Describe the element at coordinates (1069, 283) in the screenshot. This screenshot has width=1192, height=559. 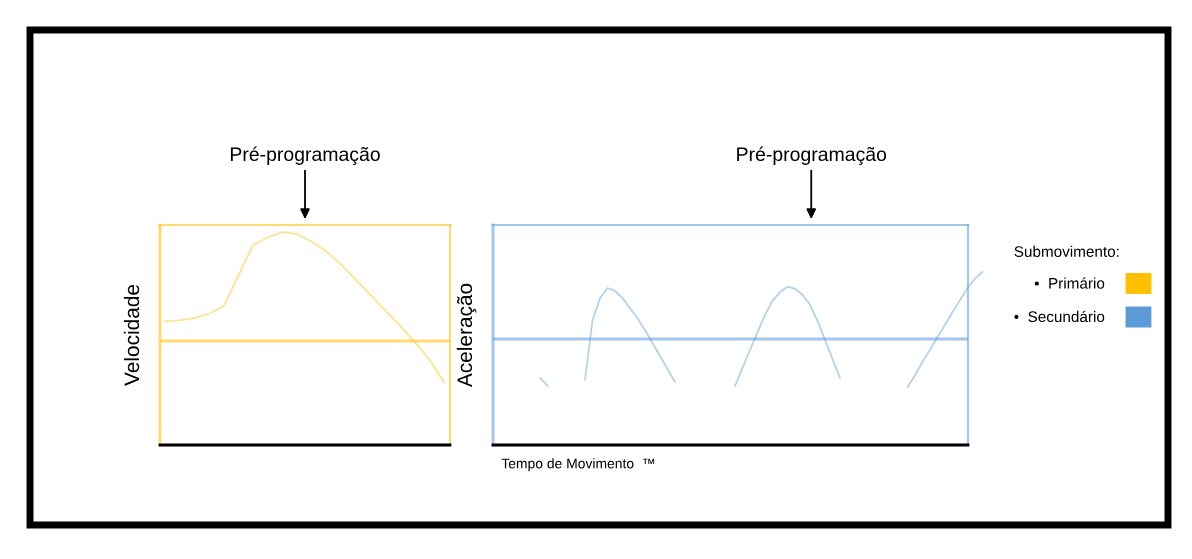
I see `legend-label: • Primário` at that location.